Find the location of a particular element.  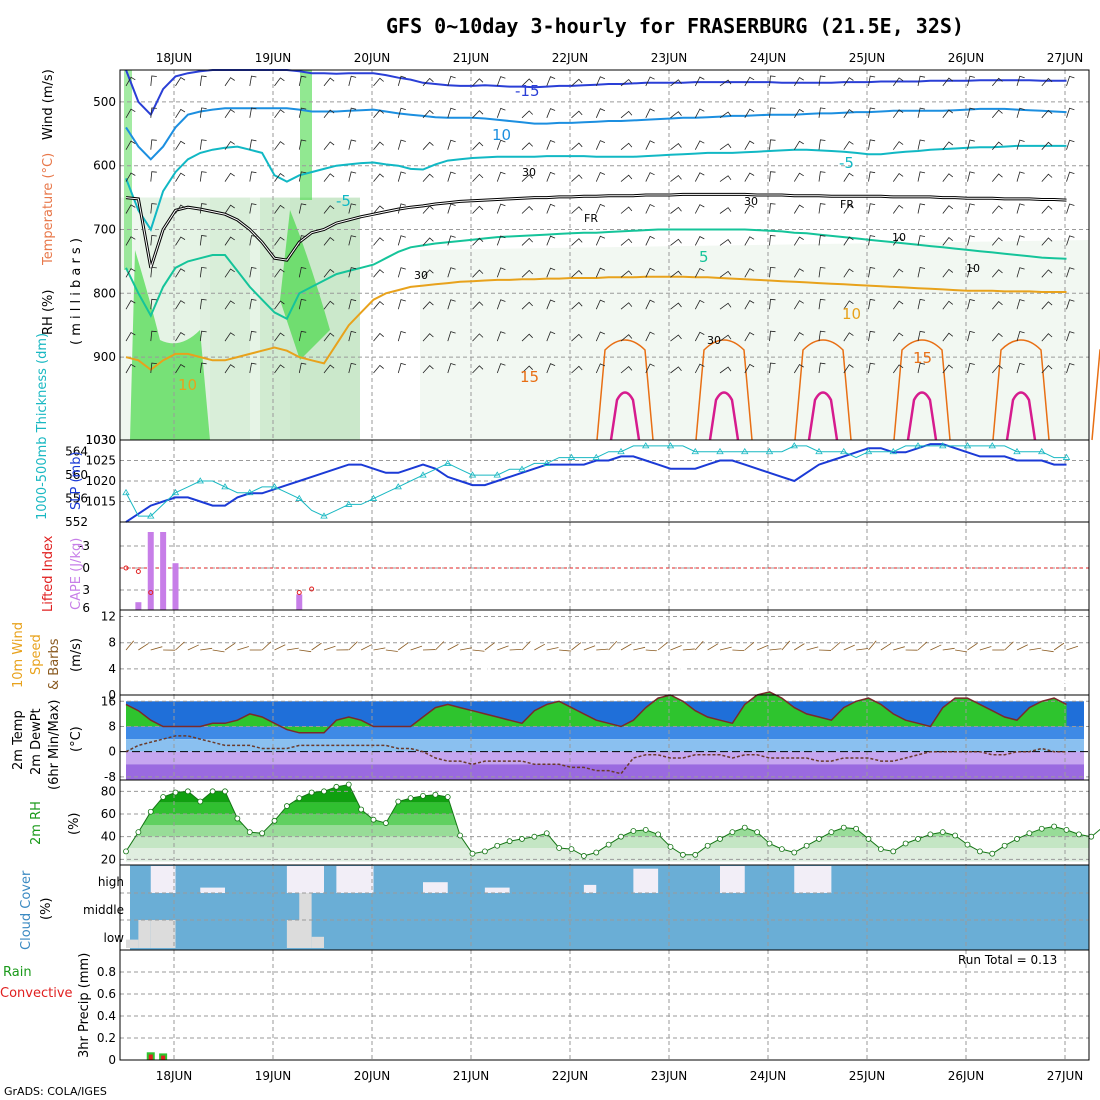

precip-tick-label: 0 is located at coordinates (112, 1060).